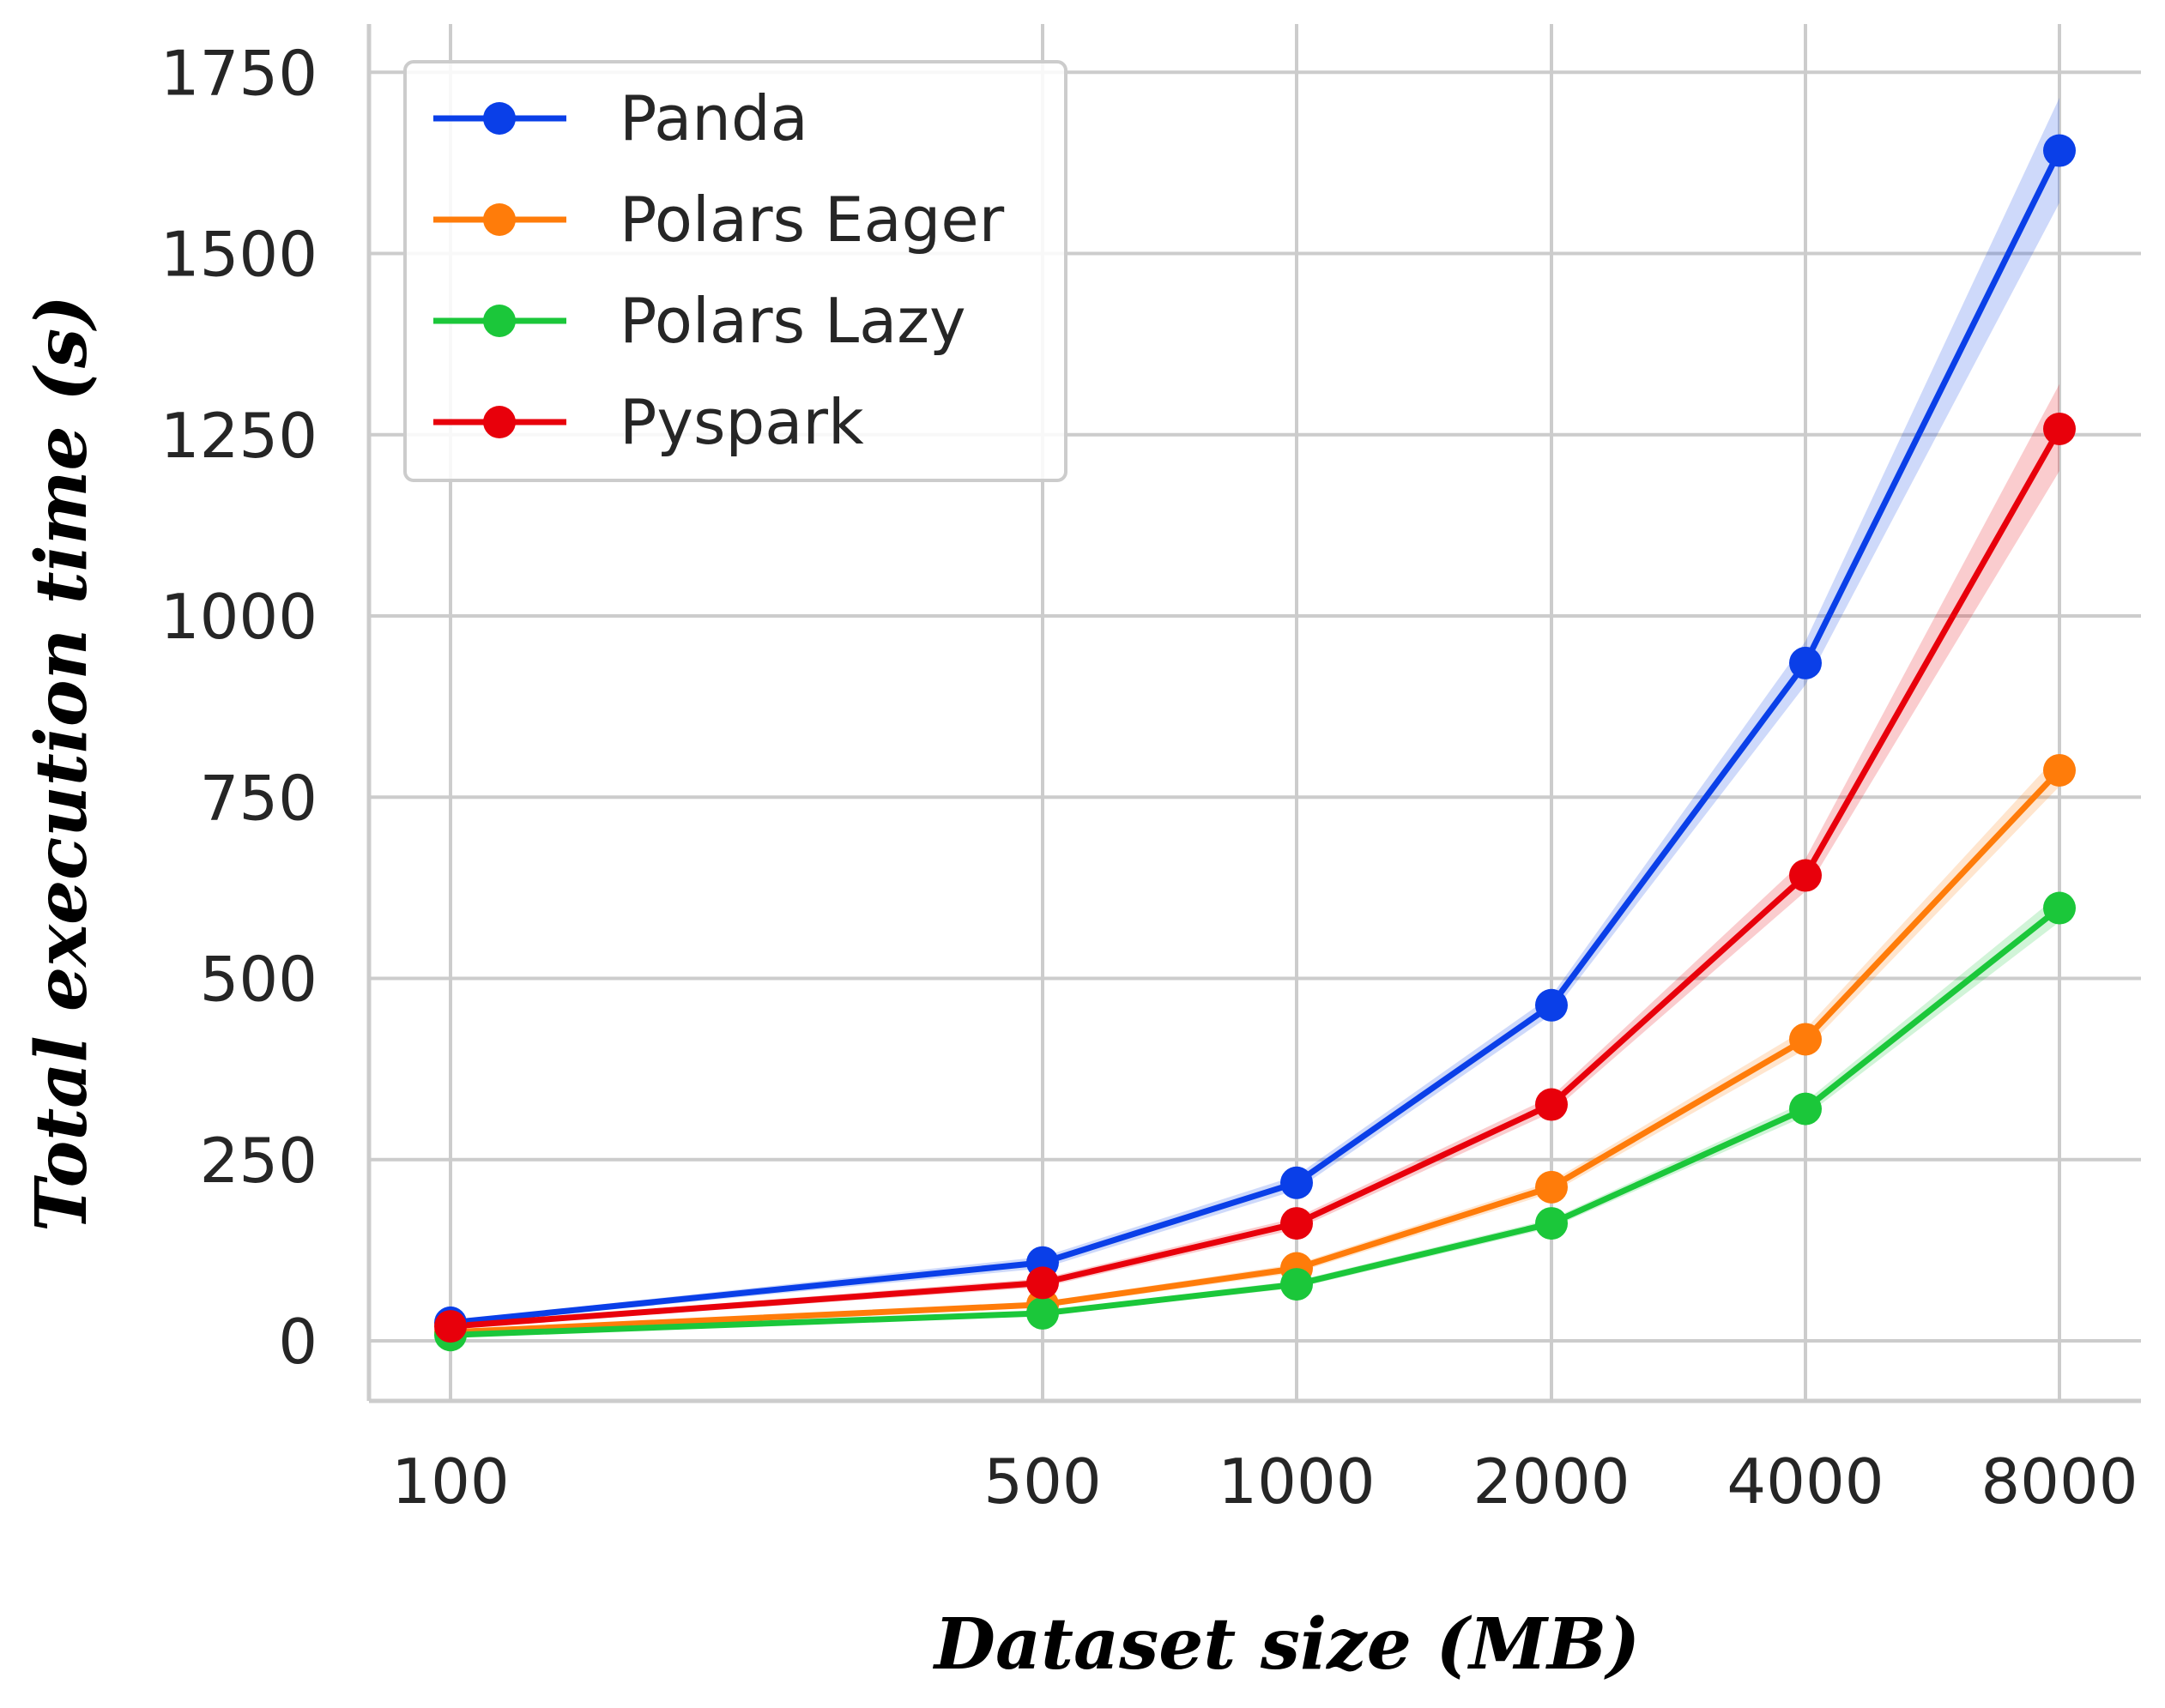 The width and height of the screenshot is (2165, 1708). What do you see at coordinates (239, 73) in the screenshot?
I see `y-tick-label: 1750` at bounding box center [239, 73].